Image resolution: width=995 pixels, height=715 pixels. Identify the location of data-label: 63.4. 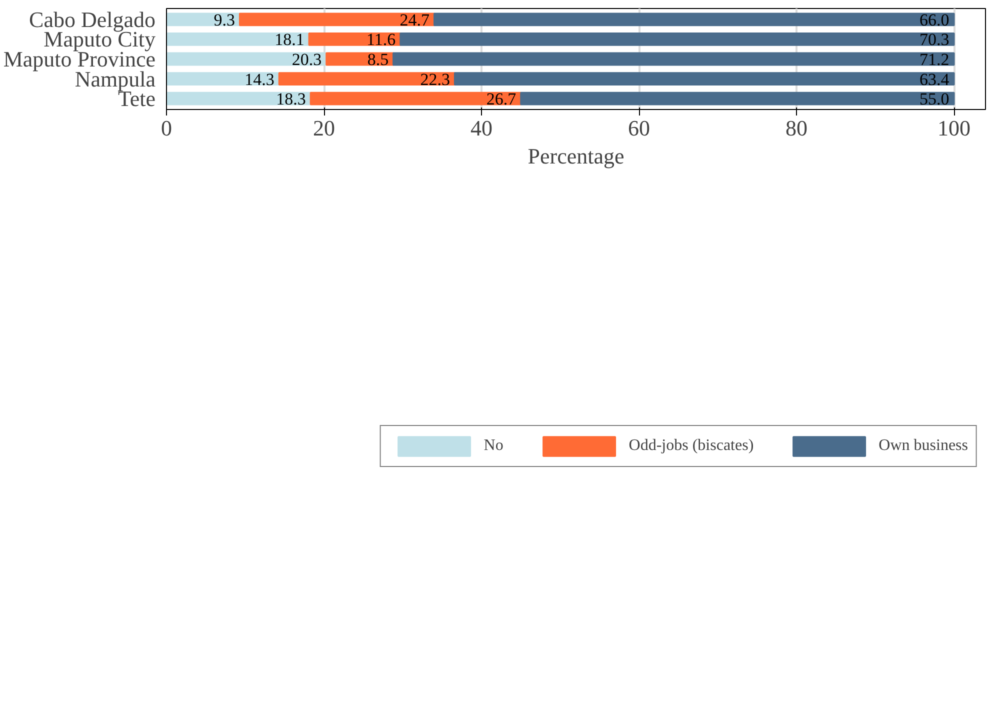
(935, 79).